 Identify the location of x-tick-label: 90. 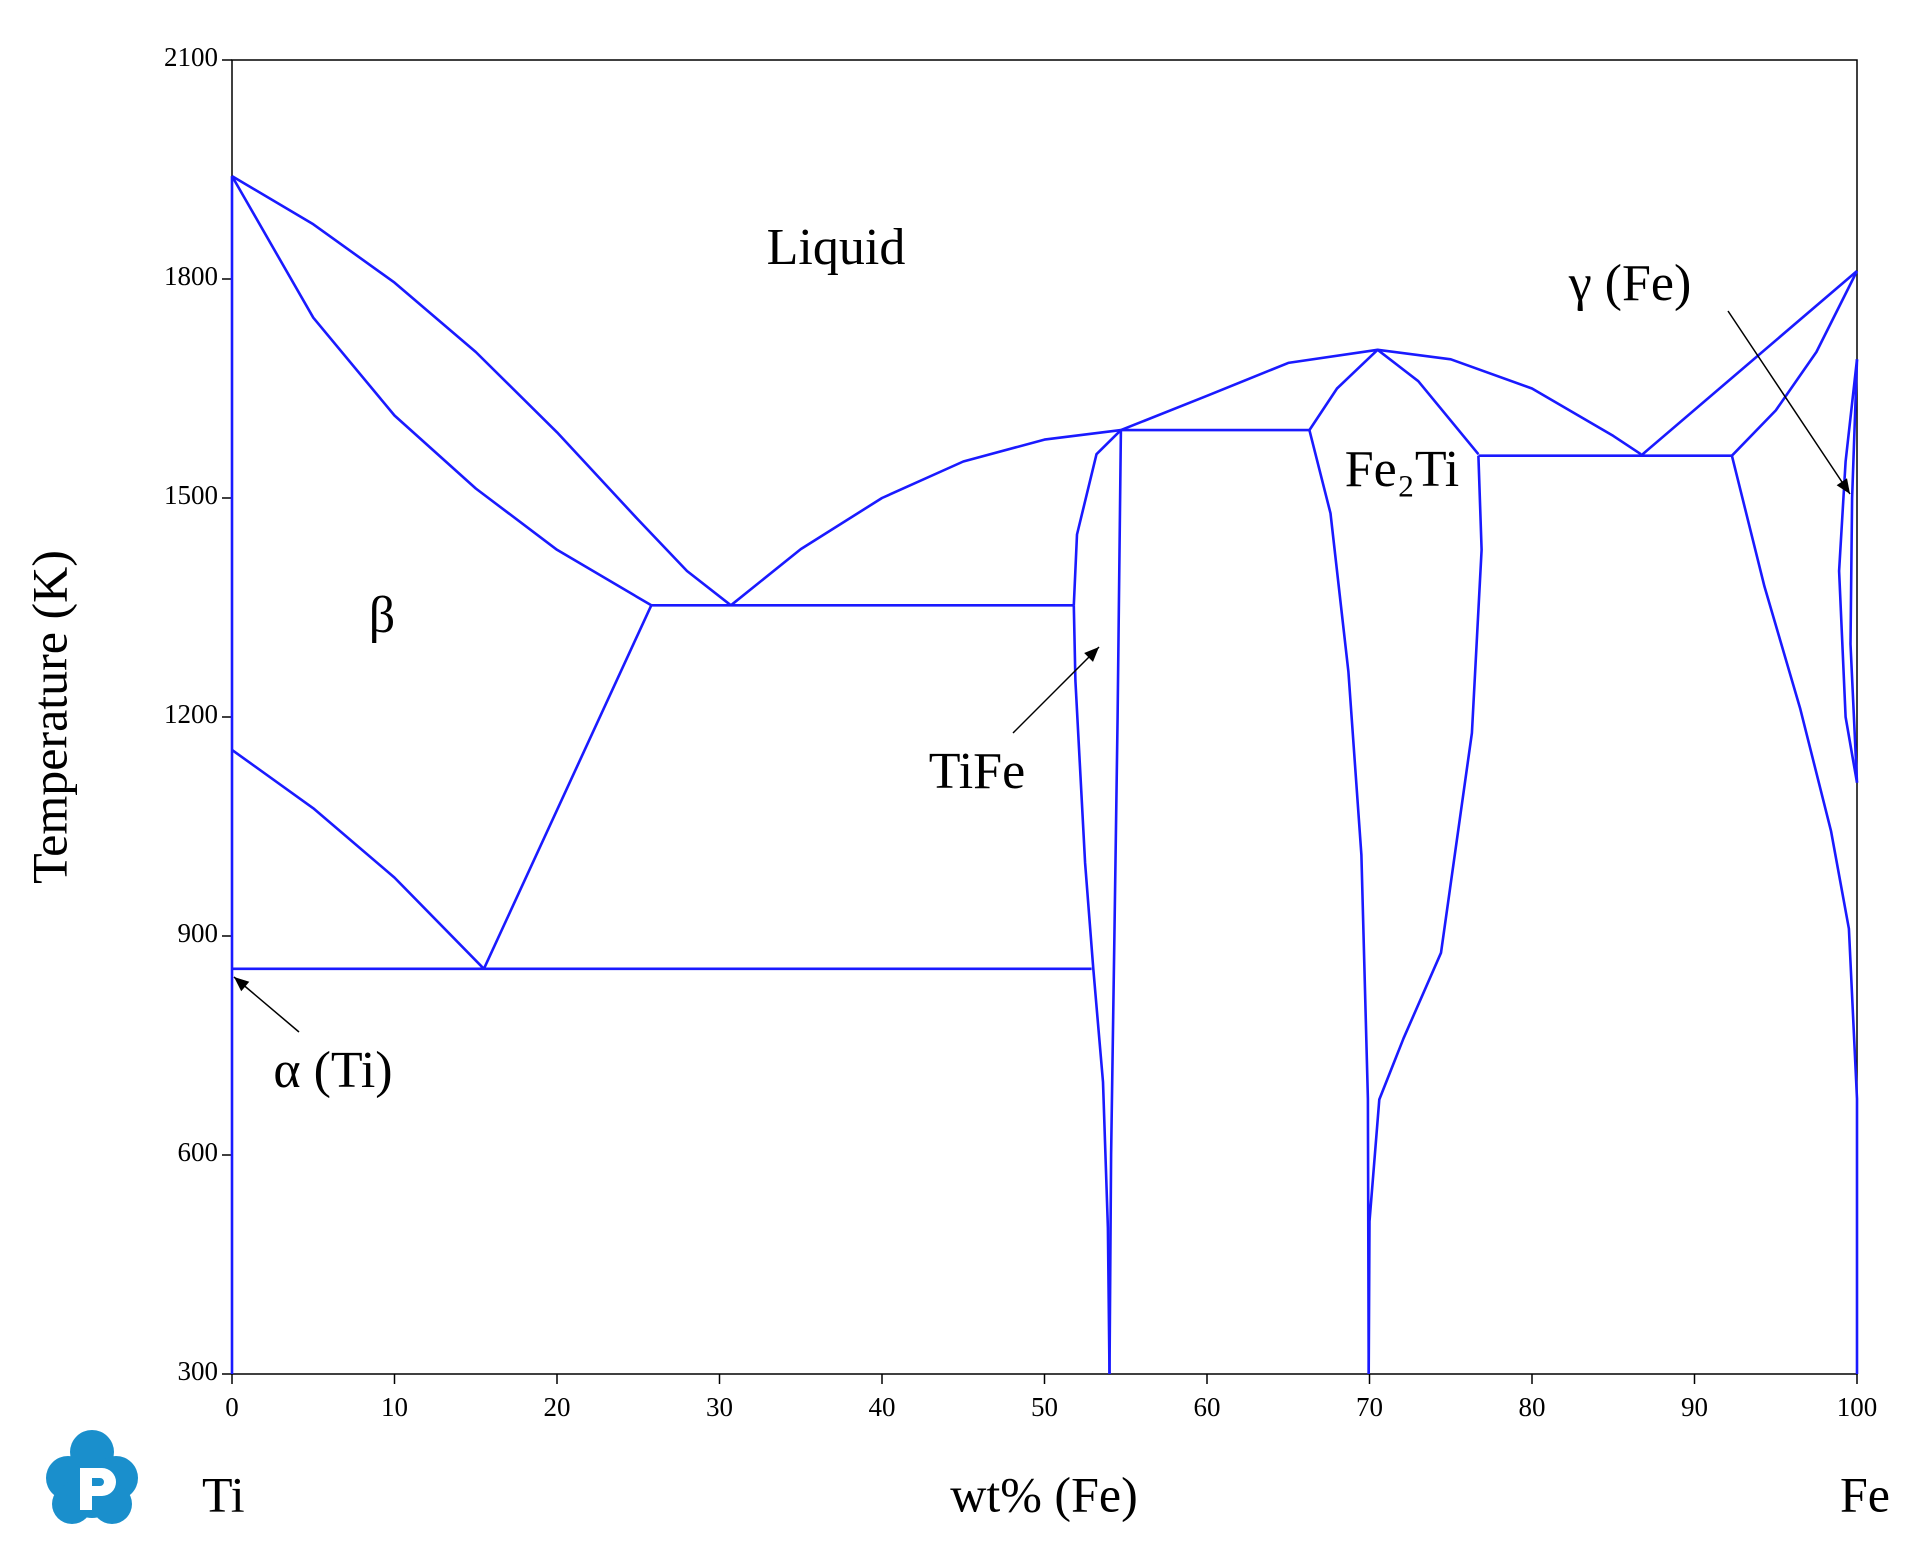
(1694, 1407).